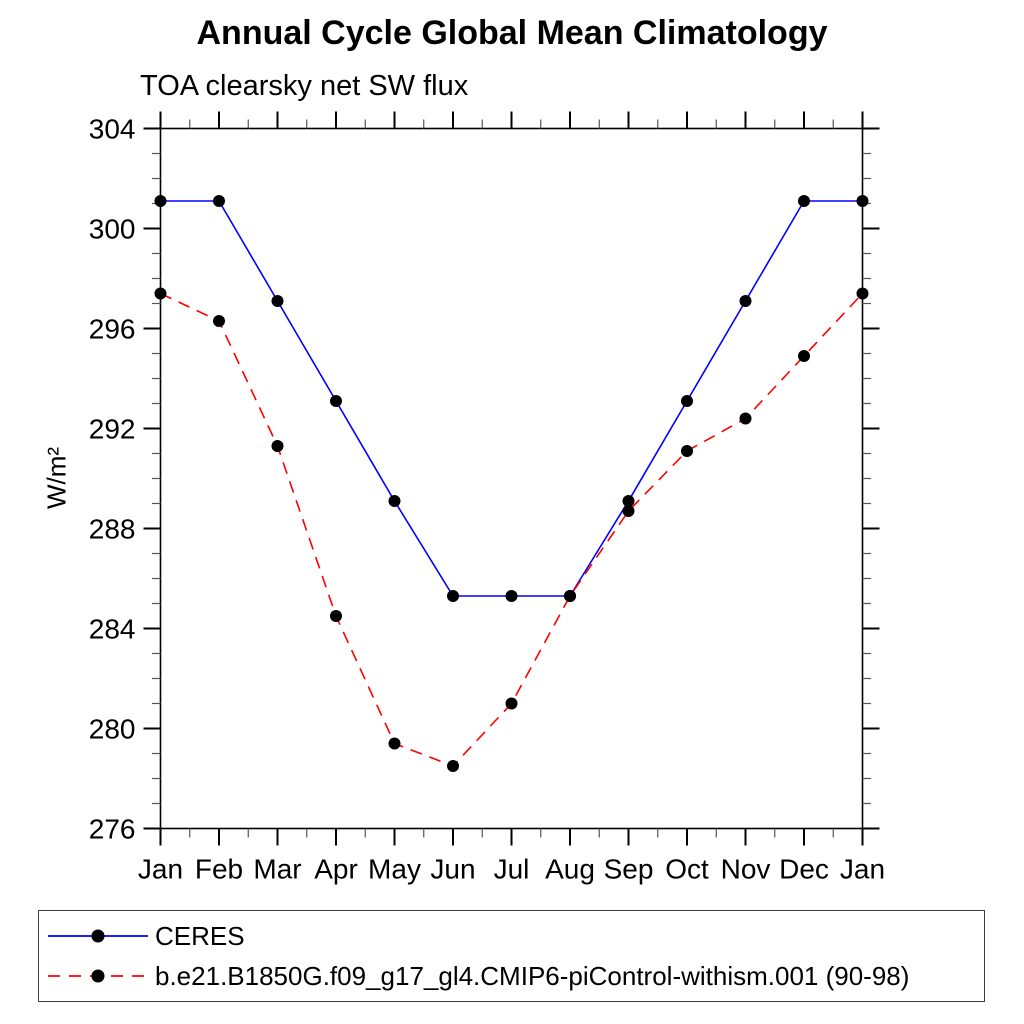  Describe the element at coordinates (687, 869) in the screenshot. I see `x-axis-tick-label: Oct` at that location.